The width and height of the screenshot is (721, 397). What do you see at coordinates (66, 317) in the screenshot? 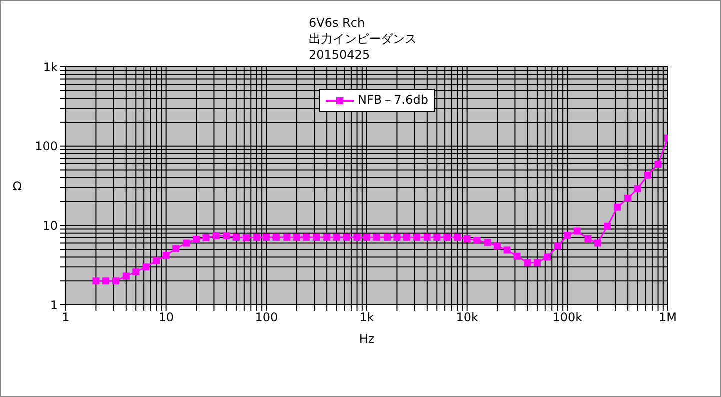
I see `x-tick-label: 1` at bounding box center [66, 317].